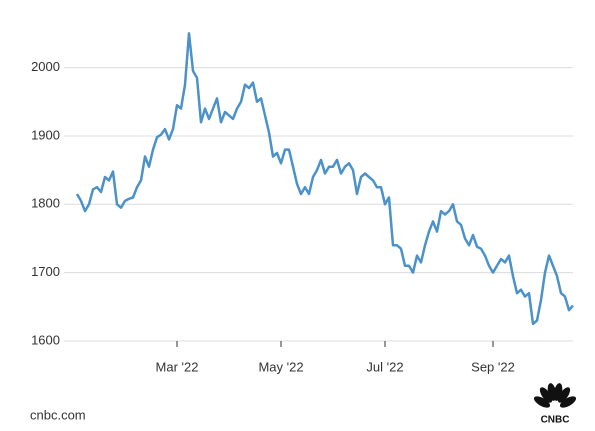 This screenshot has height=431, width=595. I want to click on y-tick-label: 1900, so click(45, 134).